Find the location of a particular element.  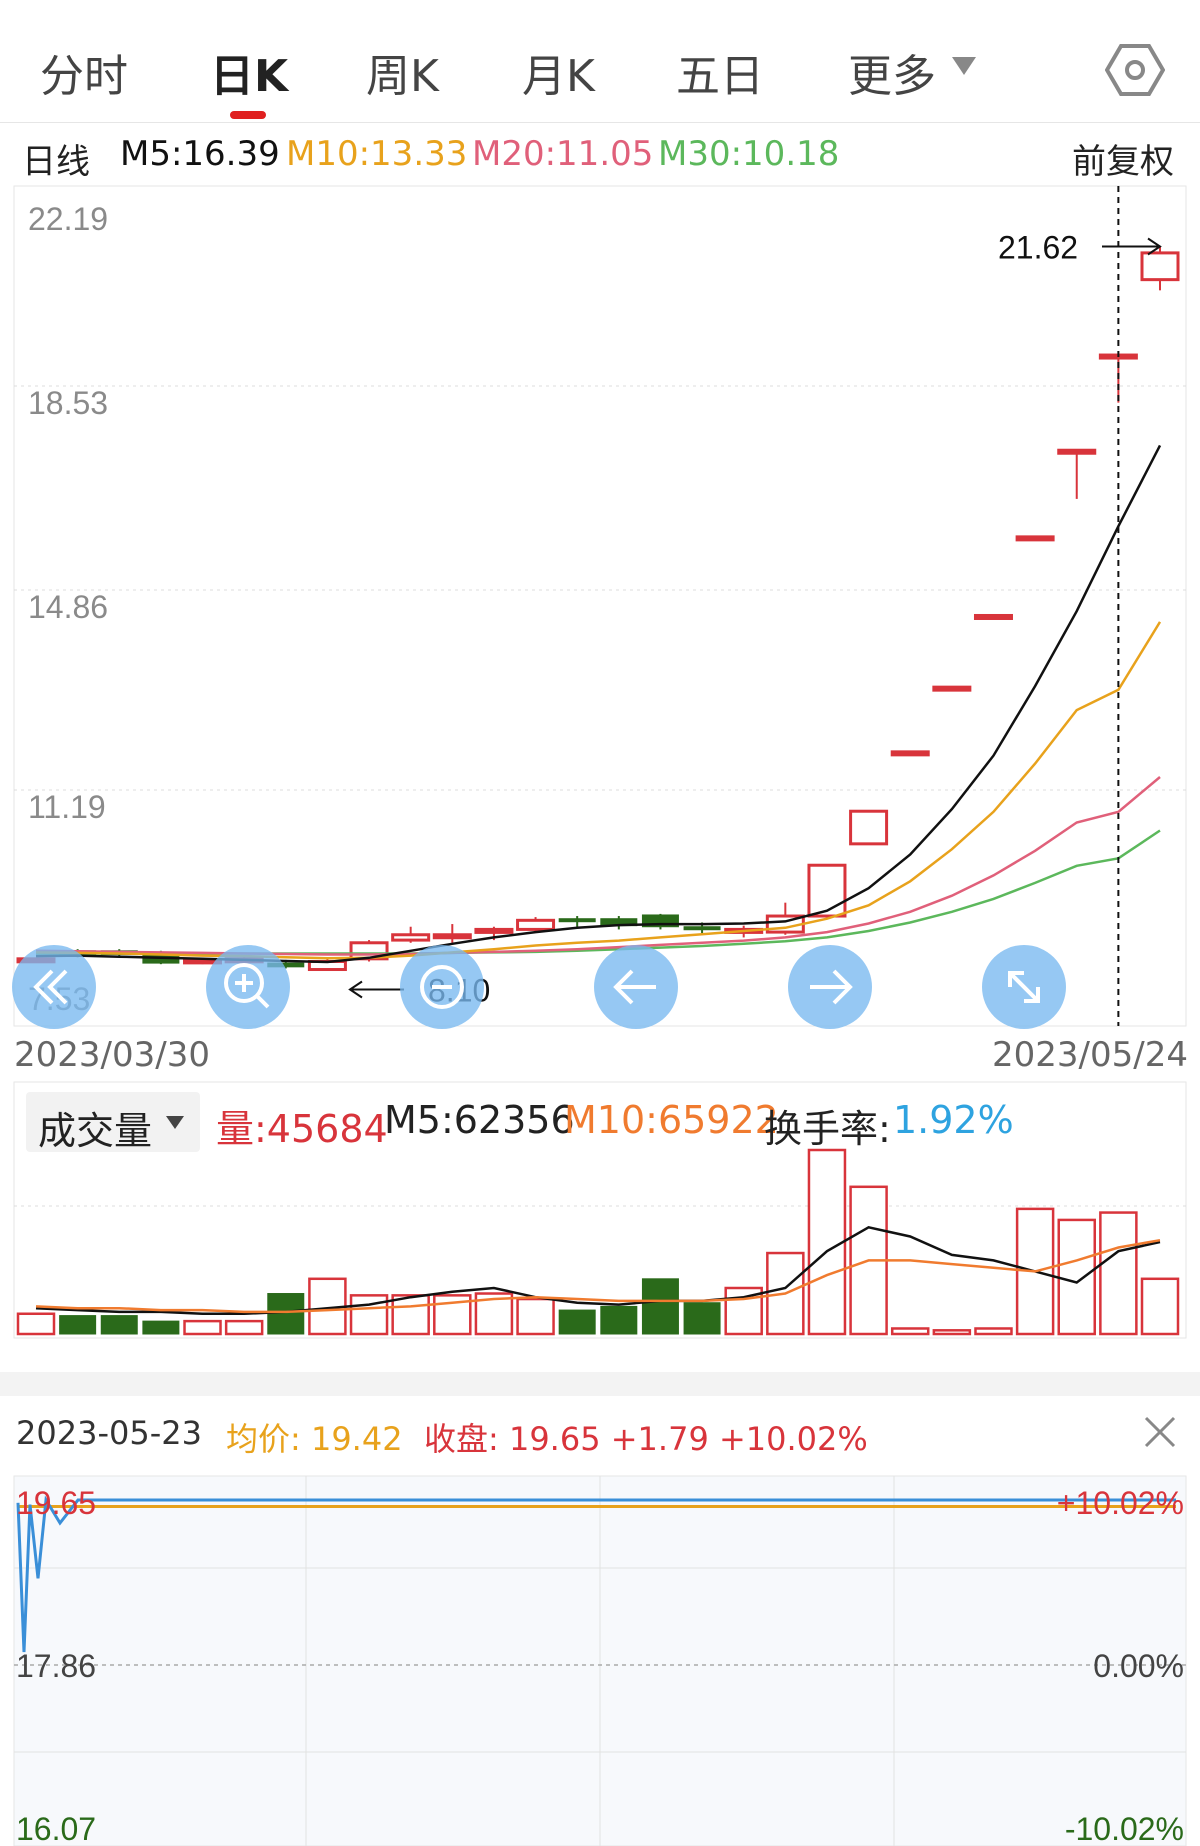

jump-start-button is located at coordinates (54, 987).